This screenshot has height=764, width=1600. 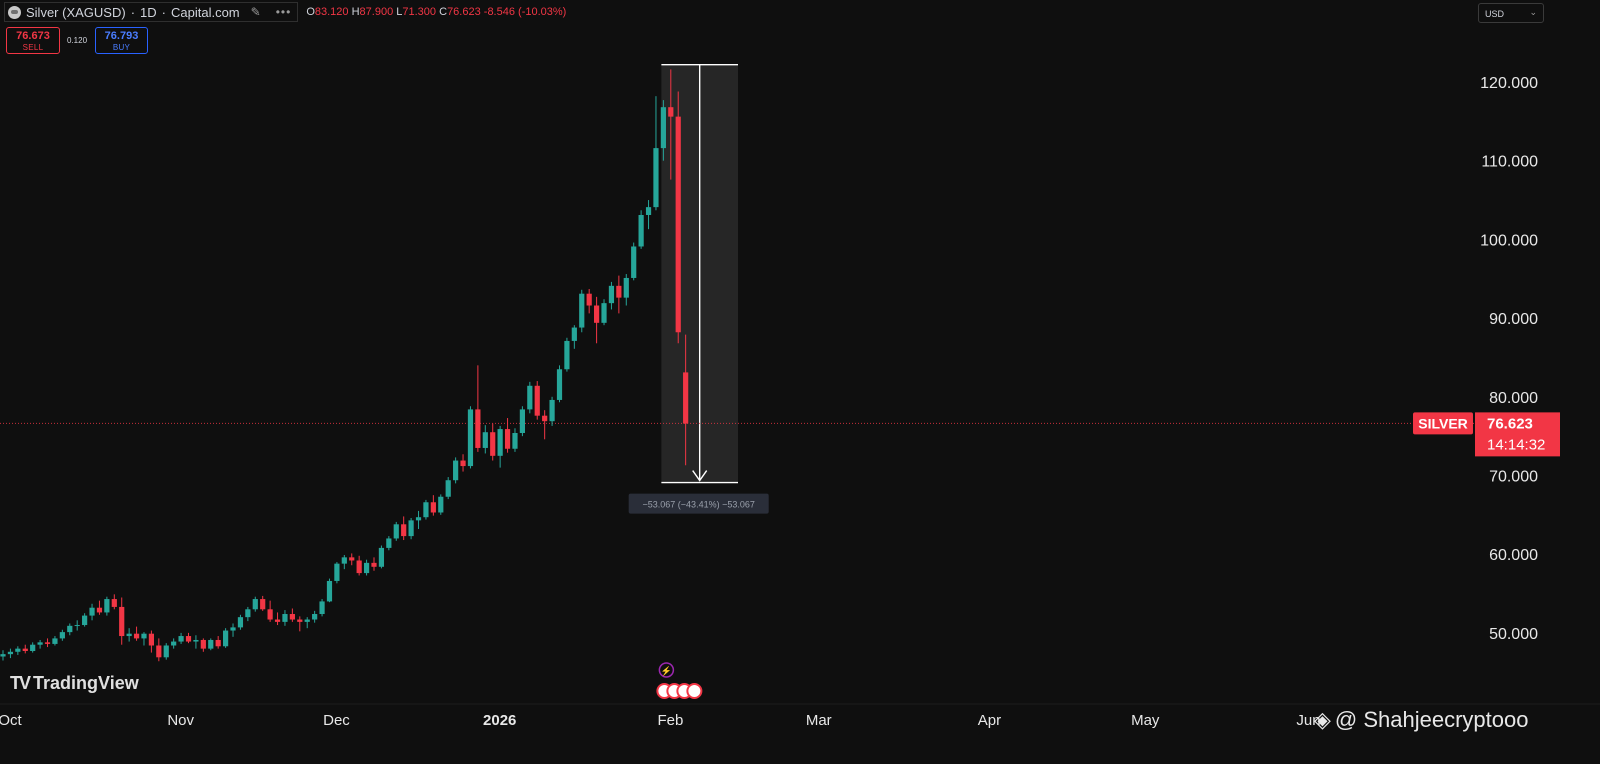 I want to click on us-flag-event-icon, so click(x=694, y=691).